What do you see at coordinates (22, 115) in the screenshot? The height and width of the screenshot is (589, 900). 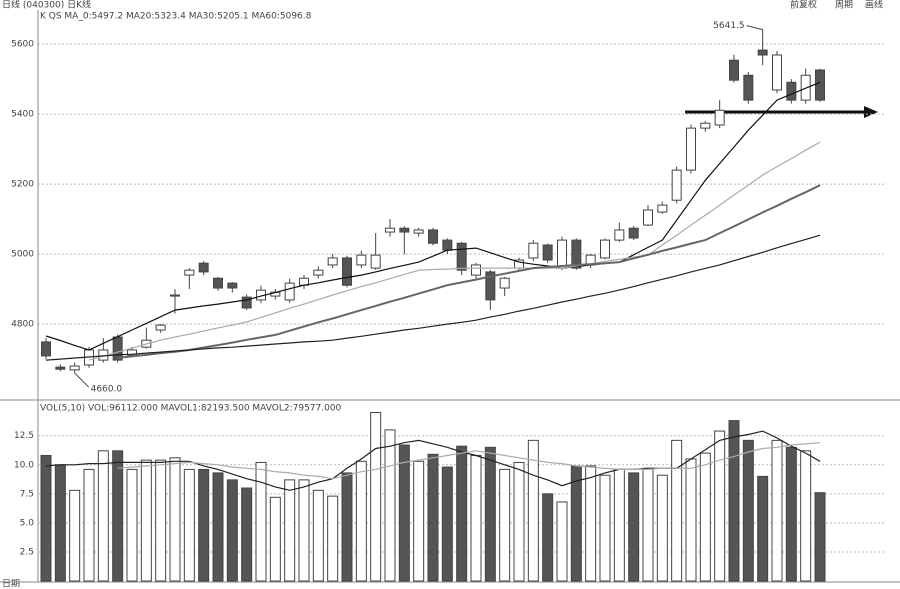 I see `y-tick-label: 5400` at bounding box center [22, 115].